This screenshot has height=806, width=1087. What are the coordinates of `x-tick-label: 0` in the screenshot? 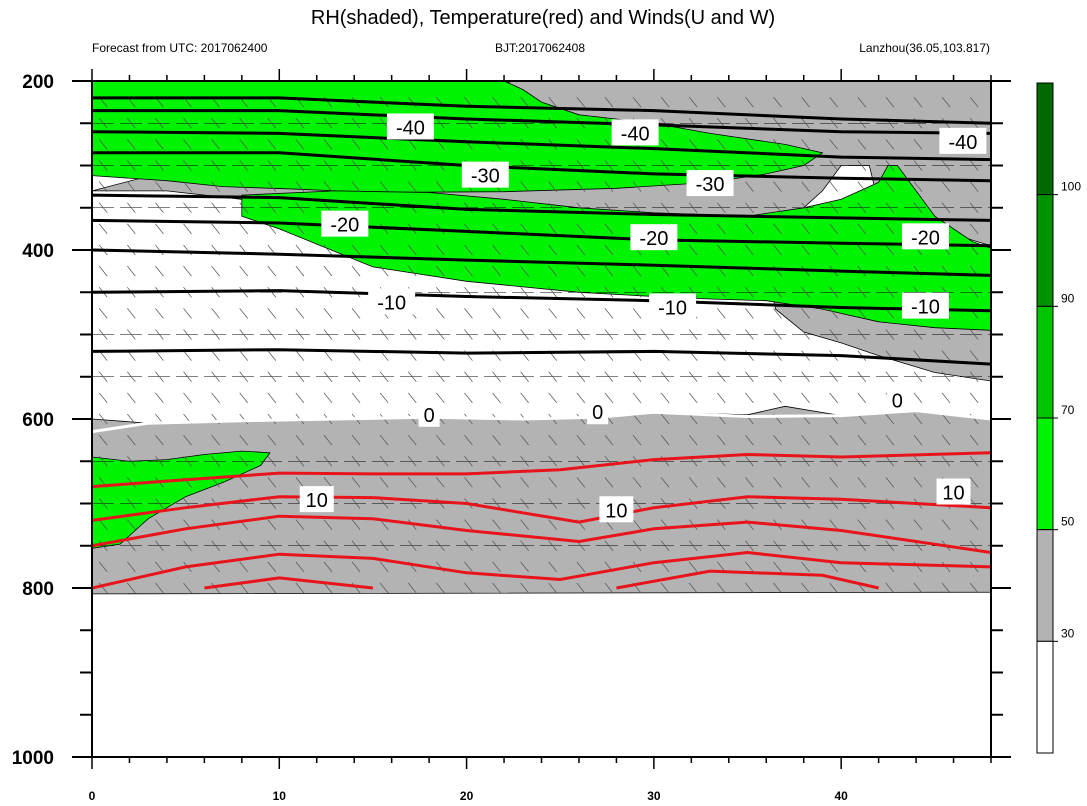 It's located at (92, 796).